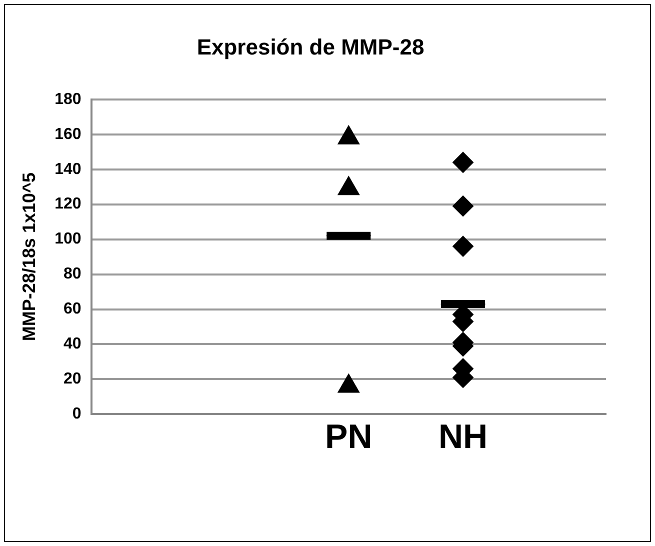 The image size is (655, 546). Describe the element at coordinates (310, 47) in the screenshot. I see `chart-title: Expresión de MMP-28` at that location.